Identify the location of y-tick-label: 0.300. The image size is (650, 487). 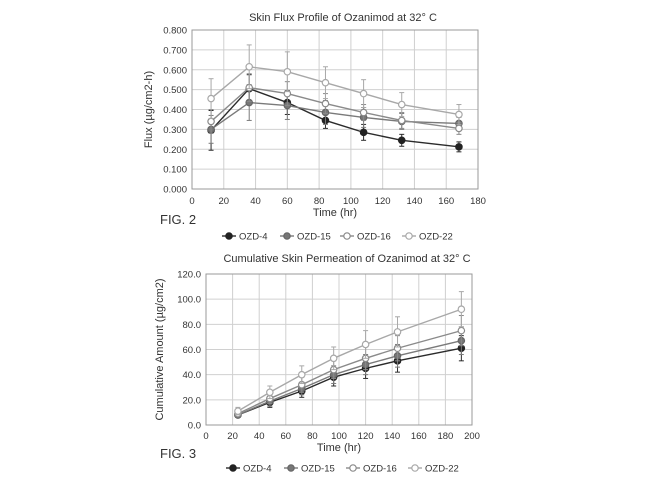
(175, 130).